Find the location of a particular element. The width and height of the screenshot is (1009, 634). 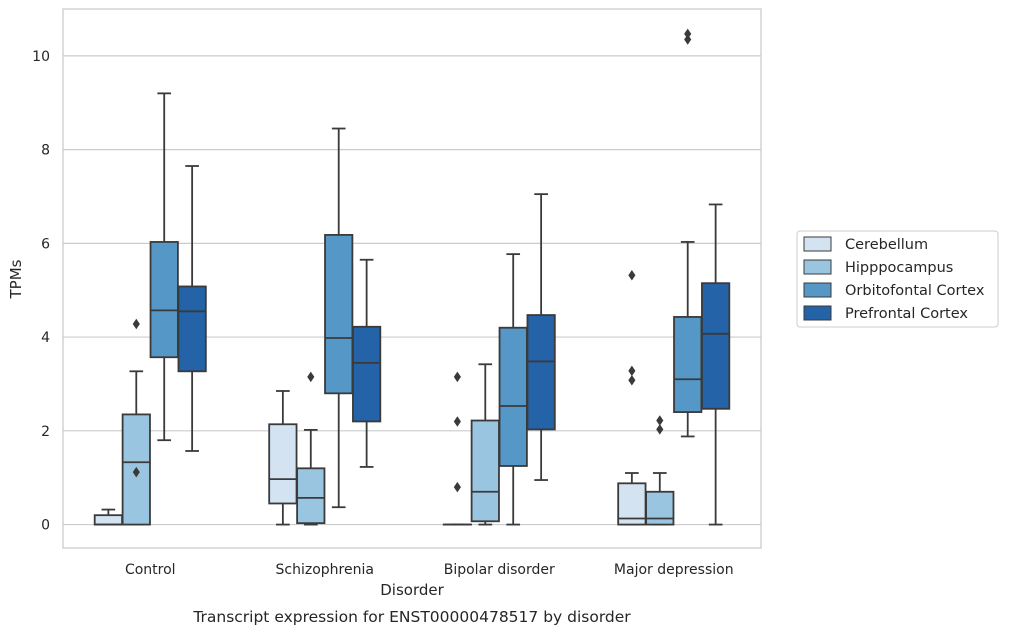

legend-label-2: Orbitofontal Cortex is located at coordinates (915, 291).